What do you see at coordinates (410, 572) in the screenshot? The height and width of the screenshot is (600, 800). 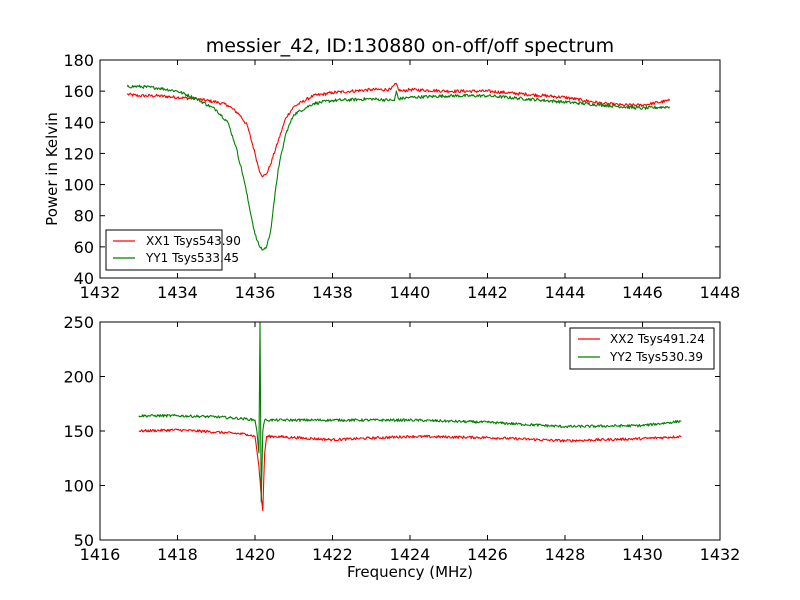 I see `x-axis-label: Frequency (MHz)` at bounding box center [410, 572].